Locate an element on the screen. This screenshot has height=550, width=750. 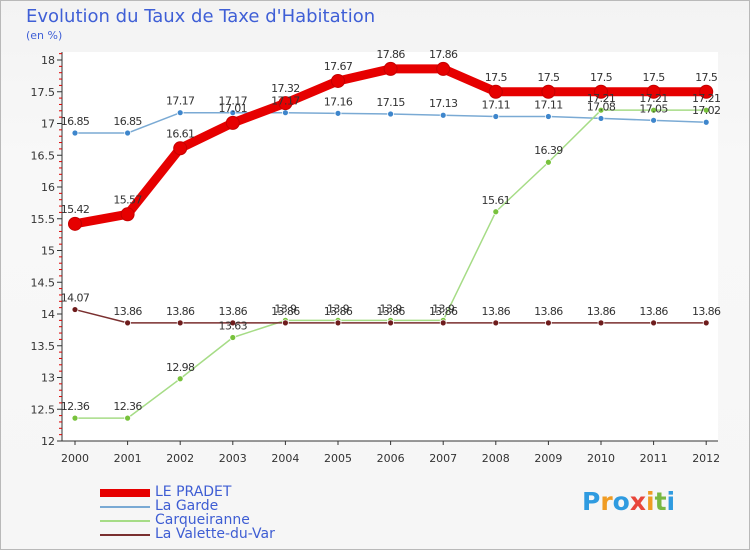
logo-letter: r is located at coordinates (606, 501).